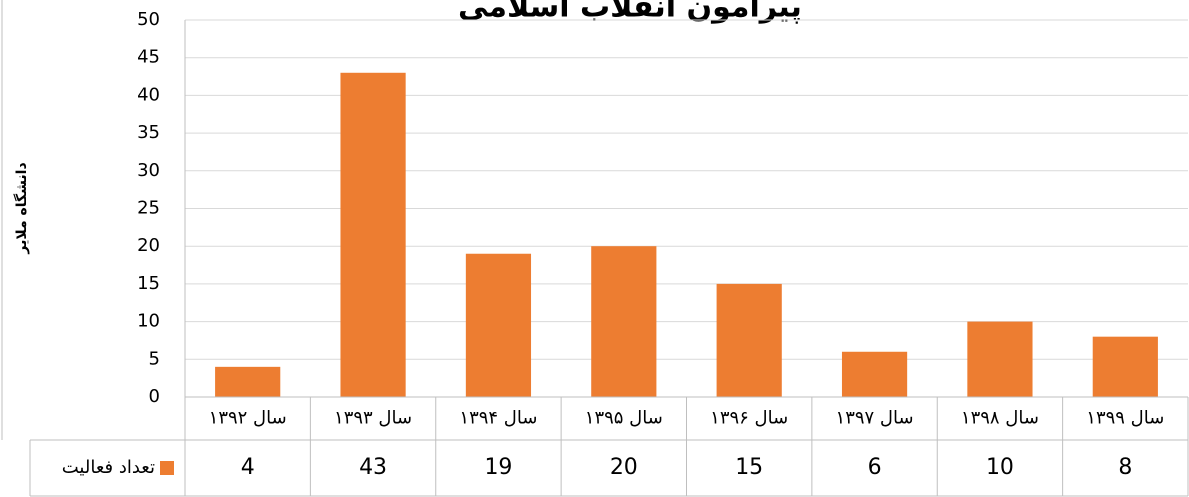  What do you see at coordinates (148, 94) in the screenshot?
I see `y-tick-label: 40` at bounding box center [148, 94].